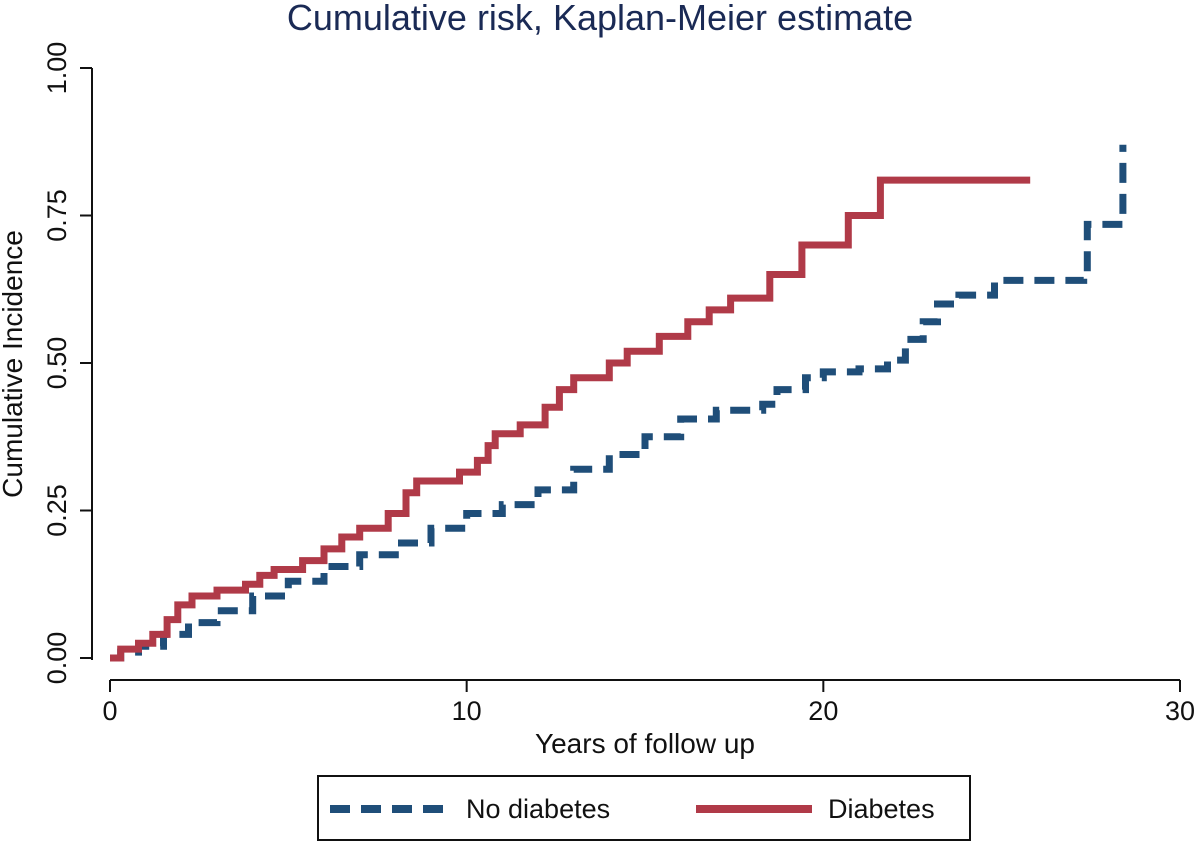 Image resolution: width=1200 pixels, height=843 pixels. Describe the element at coordinates (600, 19) in the screenshot. I see `chart-title: Cumulative risk, Kaplan-Meier estimate` at that location.